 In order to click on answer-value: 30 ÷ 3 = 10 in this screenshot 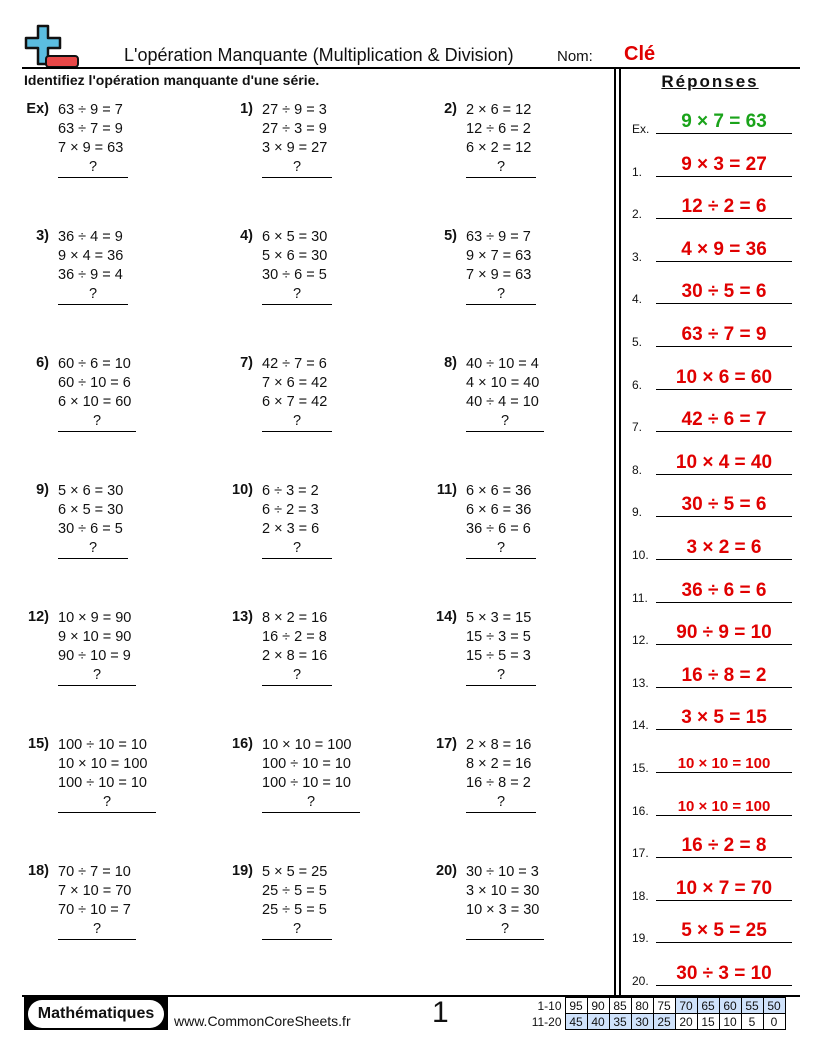, I will do `click(724, 974)`.